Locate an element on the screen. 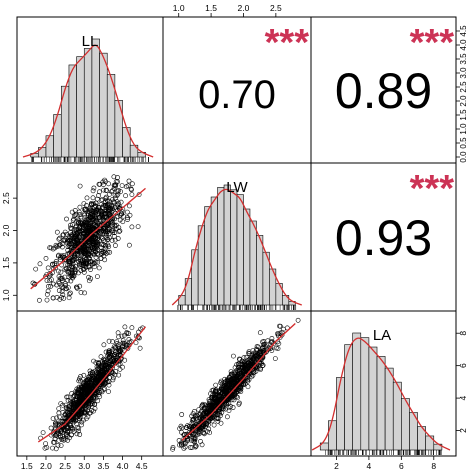  scatter-points-LL-LA is located at coordinates (91, 388).